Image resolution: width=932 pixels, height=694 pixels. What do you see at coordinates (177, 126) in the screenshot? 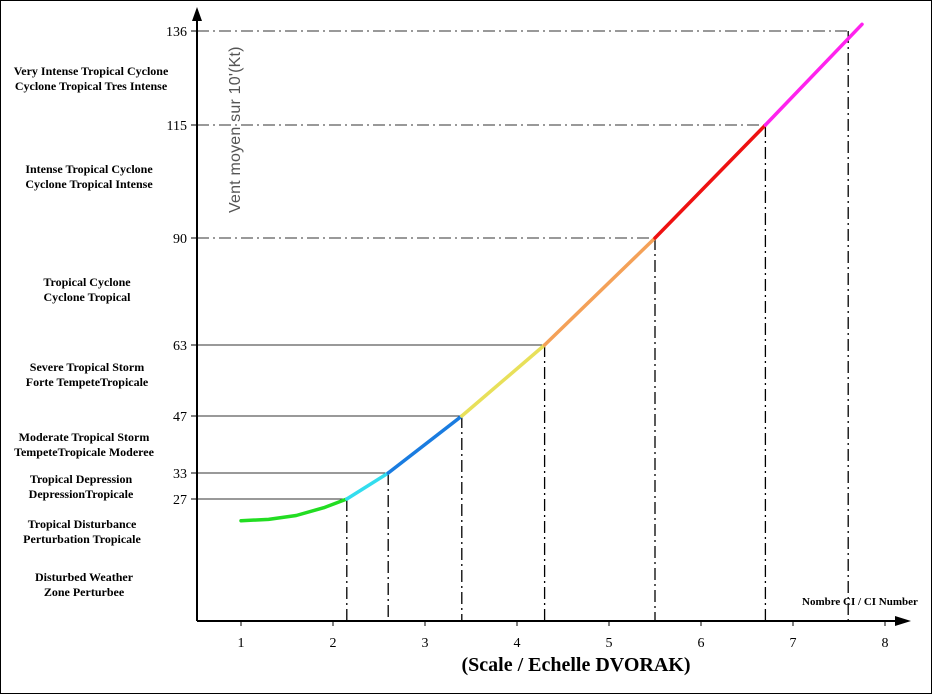
I see `y-tick-label: 115` at bounding box center [177, 126].